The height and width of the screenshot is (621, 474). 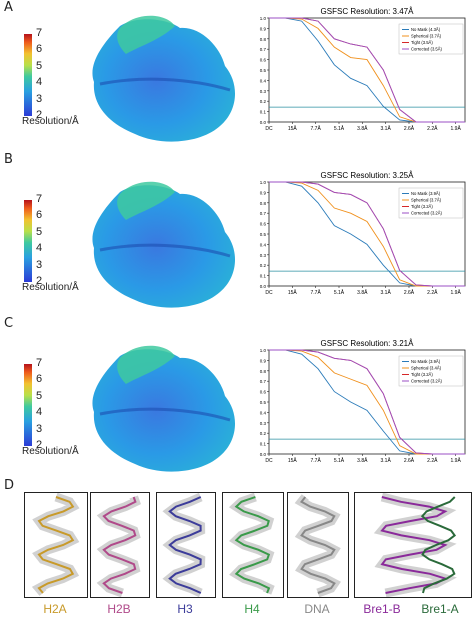 I want to click on chain-label: H4, so click(x=252, y=609).